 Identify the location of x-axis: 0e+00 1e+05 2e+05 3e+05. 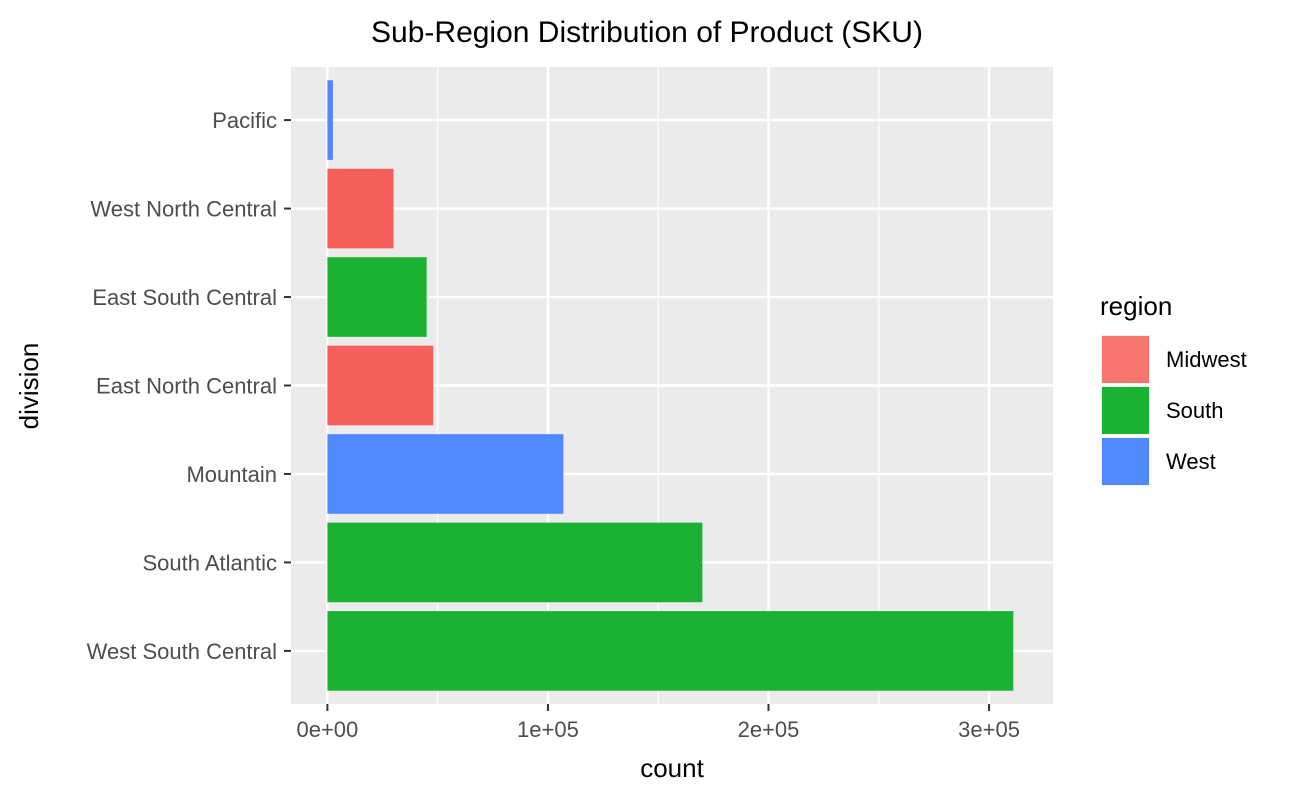
(658, 723).